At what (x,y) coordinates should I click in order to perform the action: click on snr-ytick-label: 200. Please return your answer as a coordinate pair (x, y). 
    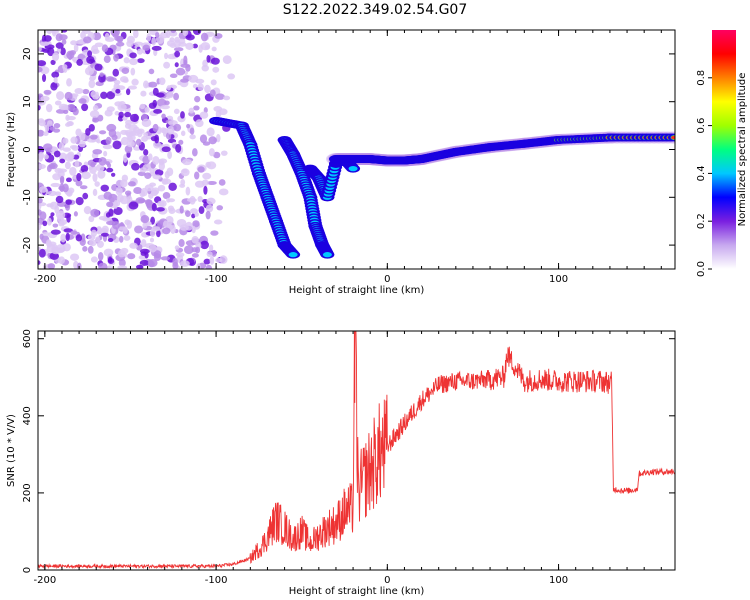
    Looking at the image, I should click on (27, 492).